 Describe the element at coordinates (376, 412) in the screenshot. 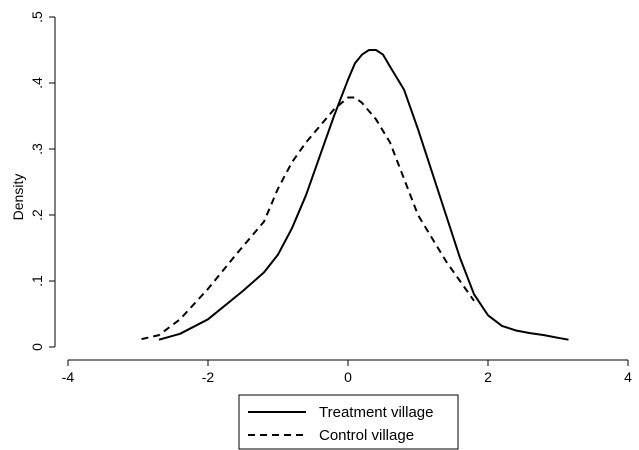

I see `legend-label: Treatment village` at that location.